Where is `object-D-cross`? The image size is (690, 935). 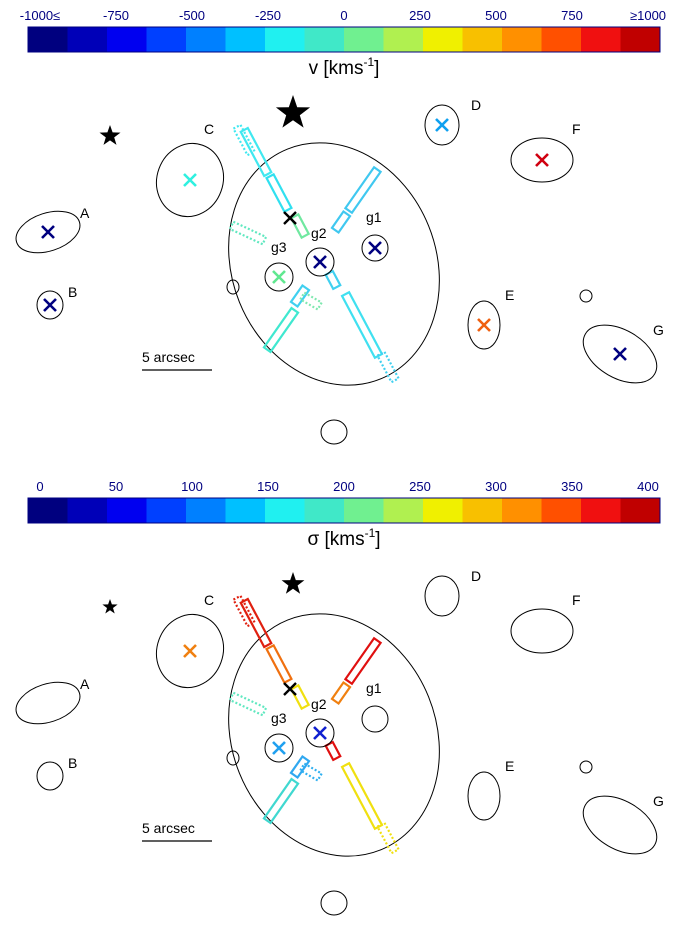 object-D-cross is located at coordinates (442, 125).